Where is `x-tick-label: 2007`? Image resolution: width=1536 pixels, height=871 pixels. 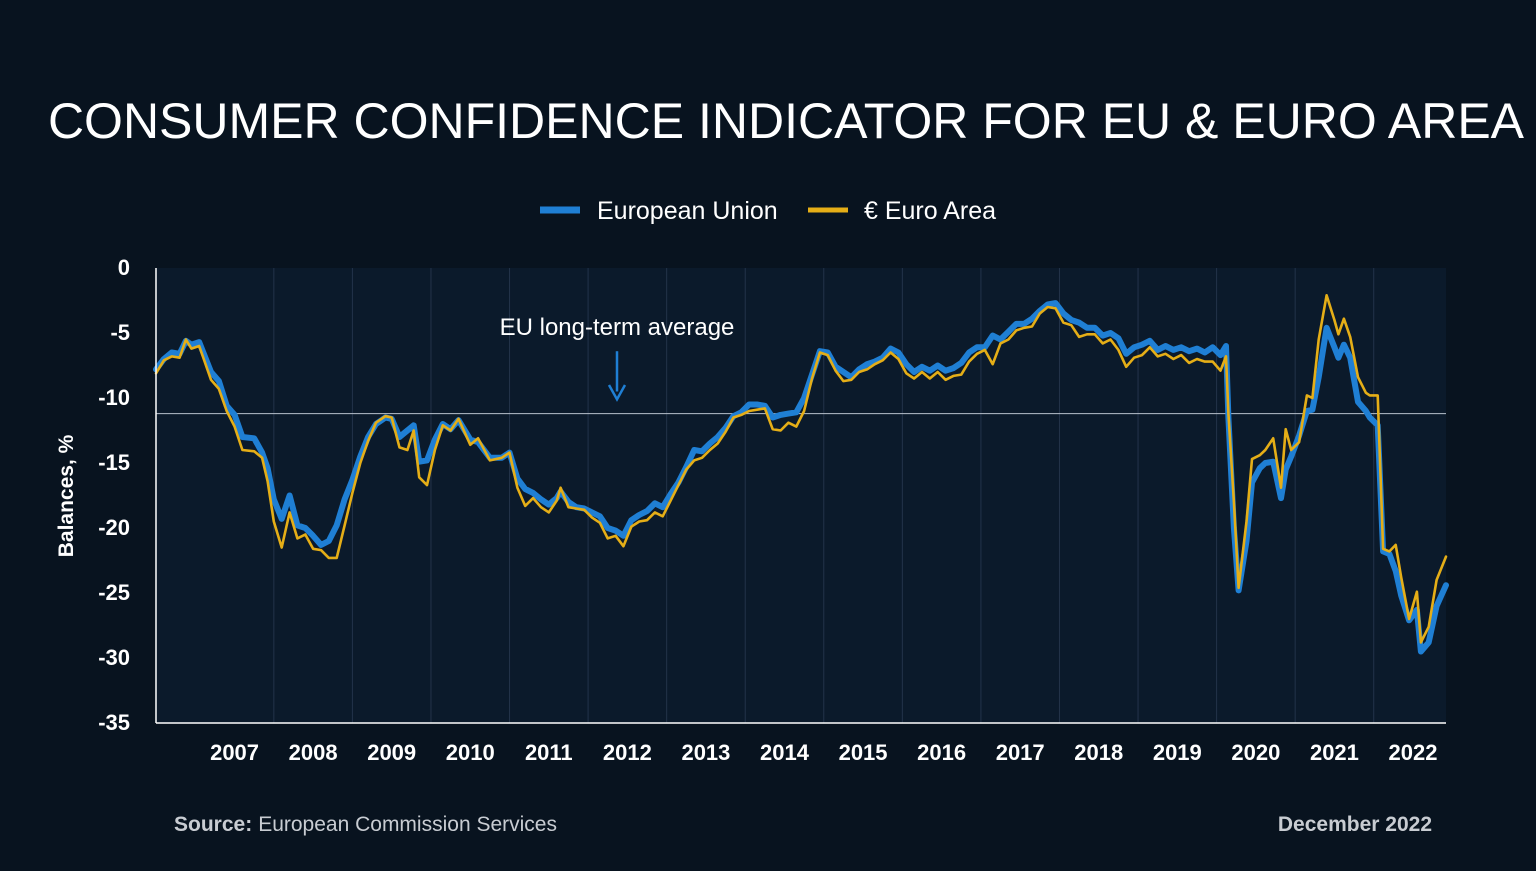 x-tick-label: 2007 is located at coordinates (234, 752).